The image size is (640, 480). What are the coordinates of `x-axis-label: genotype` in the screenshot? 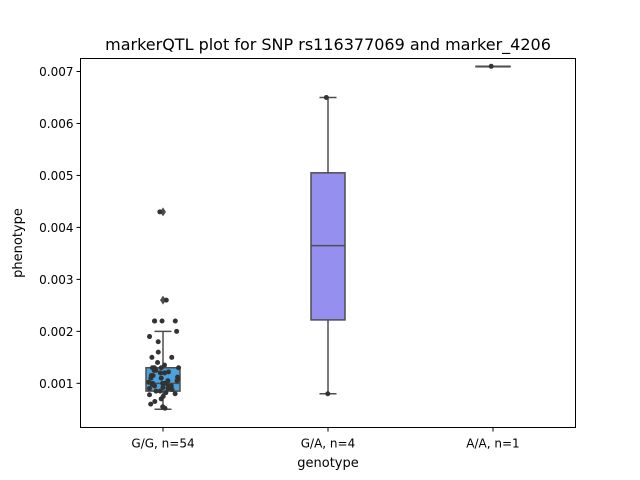 It's located at (327, 463).